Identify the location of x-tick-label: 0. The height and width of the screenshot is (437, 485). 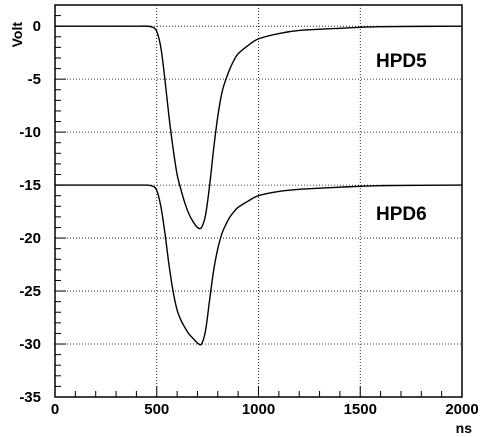
(55, 409).